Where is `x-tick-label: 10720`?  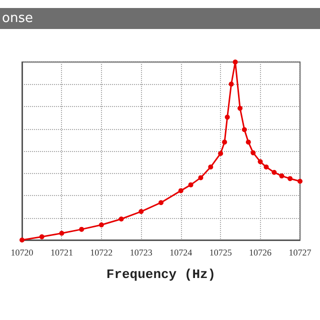 x-tick-label: 10720 is located at coordinates (22, 253).